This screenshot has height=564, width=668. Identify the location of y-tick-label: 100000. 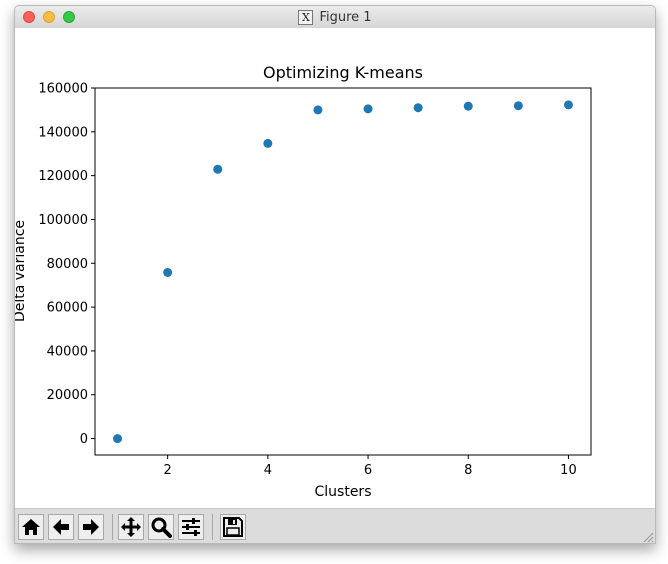
(63, 220).